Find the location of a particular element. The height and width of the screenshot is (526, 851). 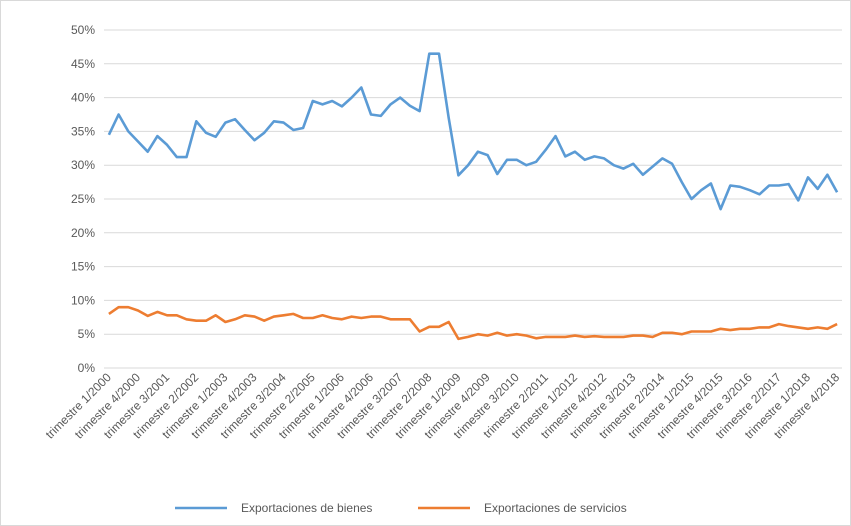

y-tick-label: 25% is located at coordinates (83, 199).